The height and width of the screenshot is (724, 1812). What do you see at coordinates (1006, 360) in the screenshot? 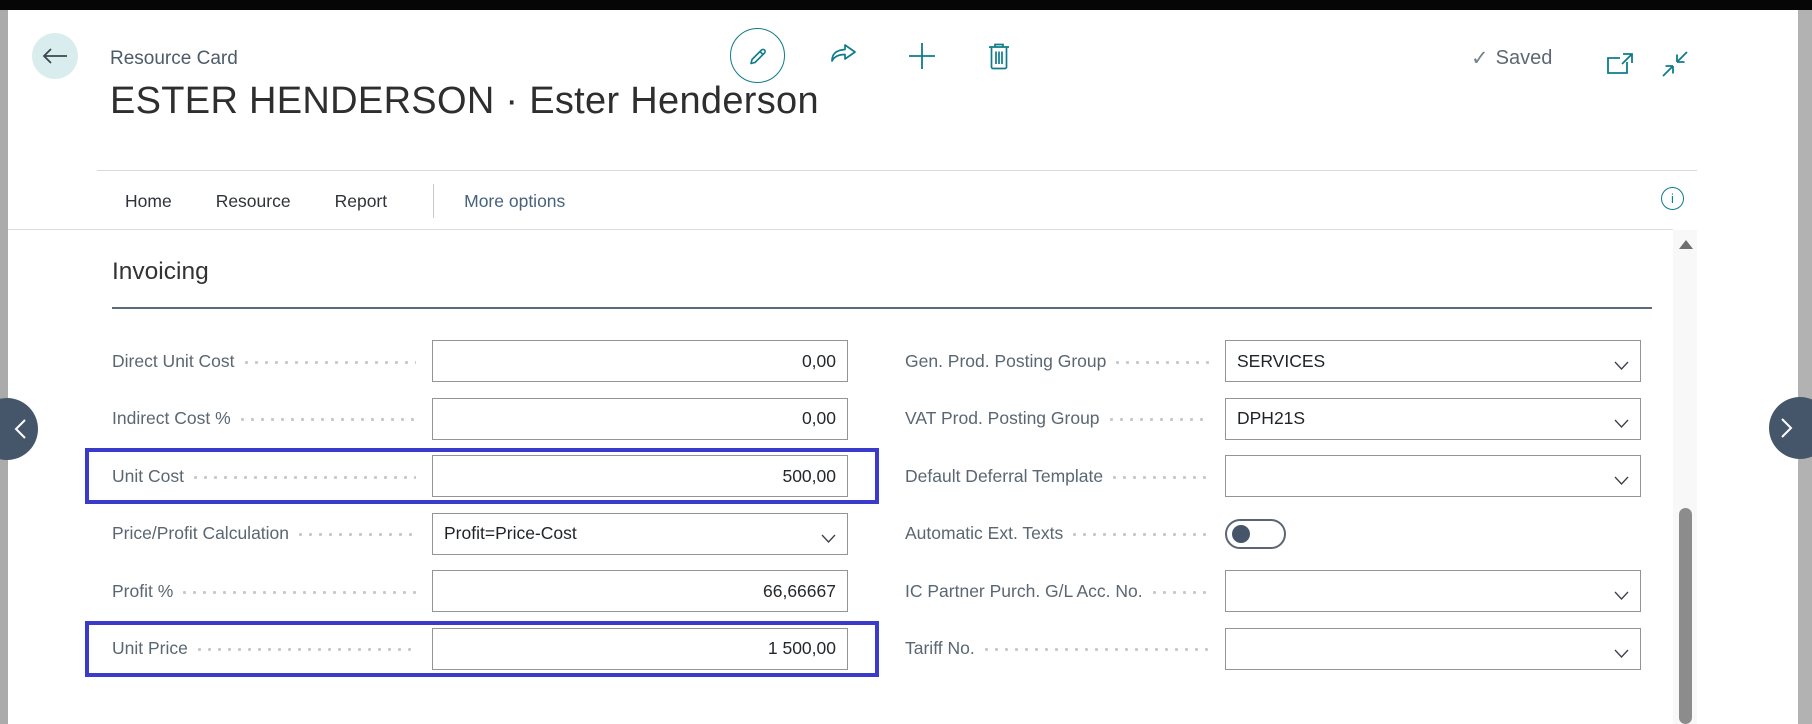
I see `gen-prod-posting-group-label: Gen. Prod. Posting Group` at bounding box center [1006, 360].